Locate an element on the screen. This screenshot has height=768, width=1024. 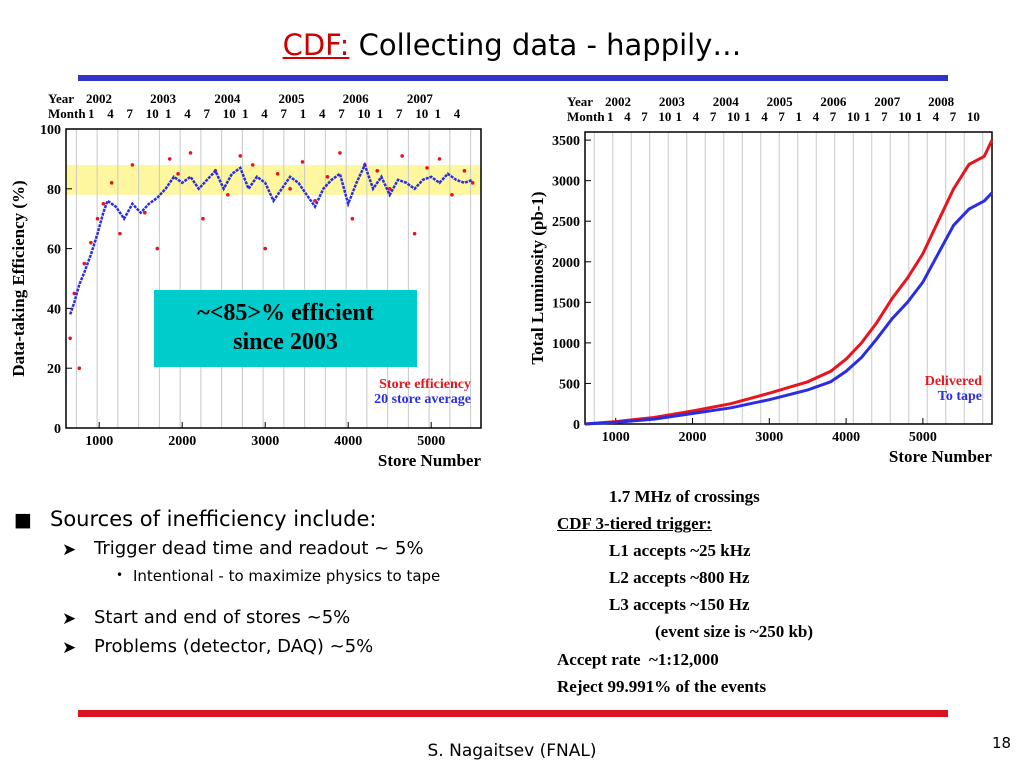
top-divider is located at coordinates (513, 78).